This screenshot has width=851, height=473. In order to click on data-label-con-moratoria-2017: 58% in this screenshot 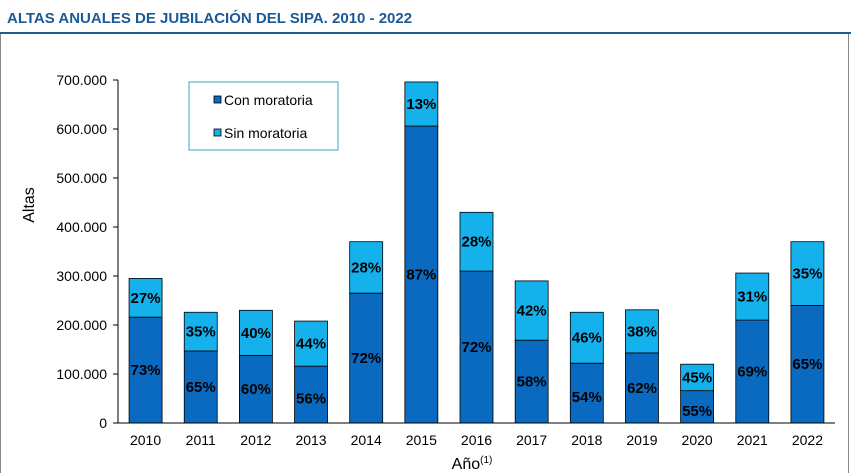, I will do `click(532, 382)`.